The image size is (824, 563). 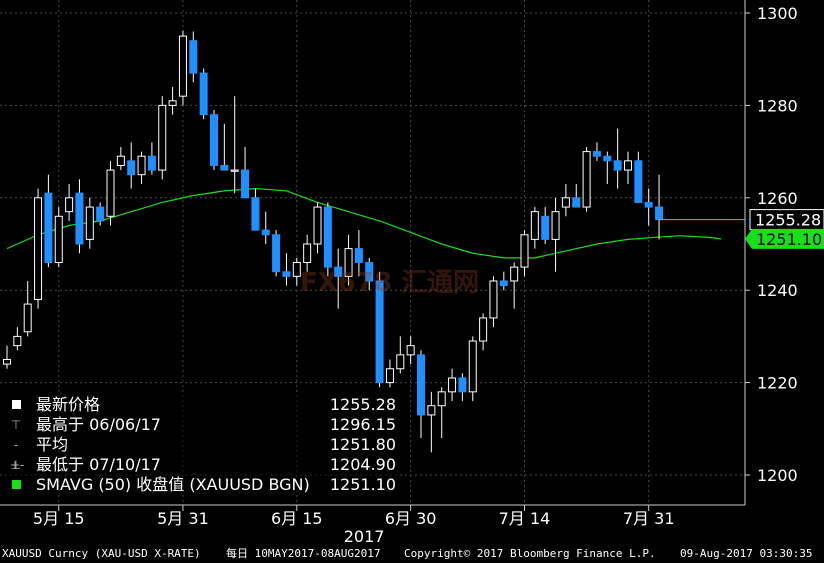 I want to click on legend-label: 最高于 06/06/17, so click(x=98, y=424).